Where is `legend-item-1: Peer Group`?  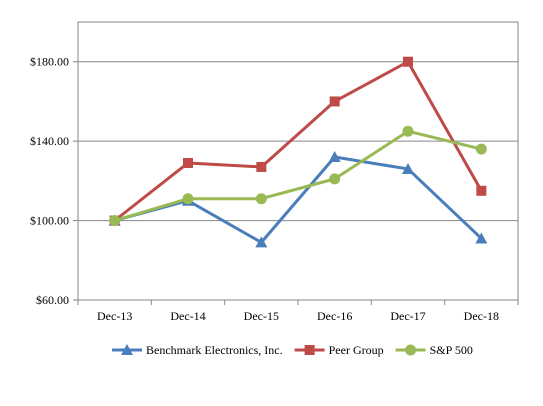
legend-item-1: Peer Group is located at coordinates (339, 350).